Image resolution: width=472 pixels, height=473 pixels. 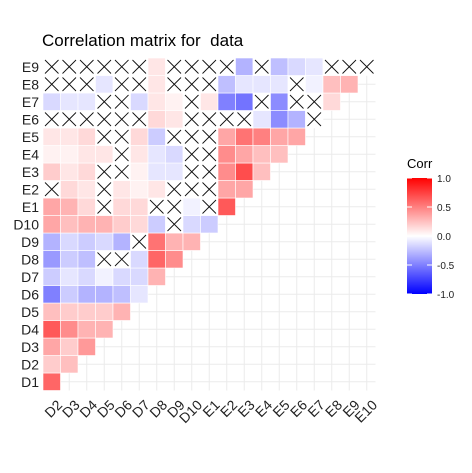 I want to click on legend-title: Corr, so click(x=420, y=163).